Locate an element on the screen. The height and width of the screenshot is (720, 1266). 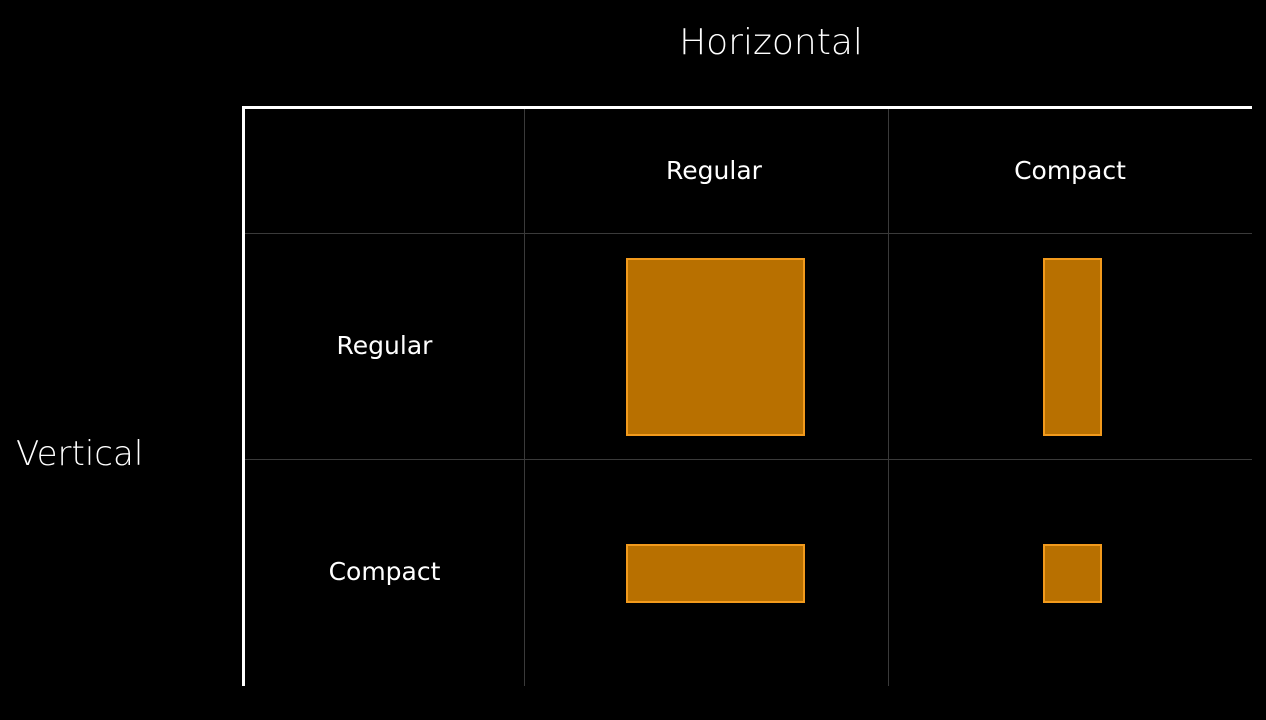
row-header-compact: Compact is located at coordinates (384, 571).